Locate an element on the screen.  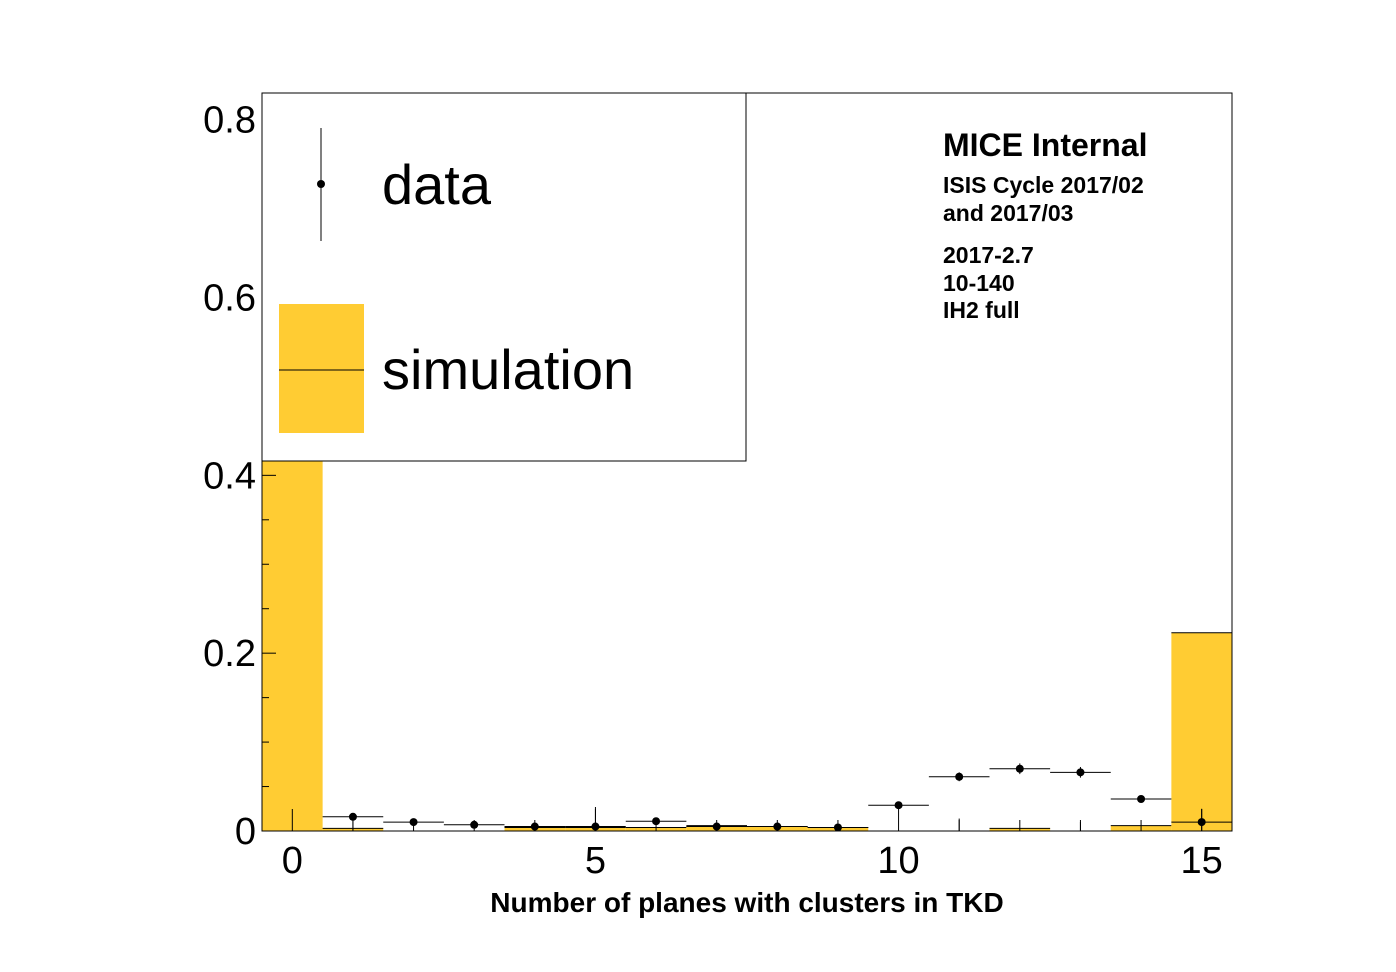
y-tick-label: 0 is located at coordinates (245, 832).